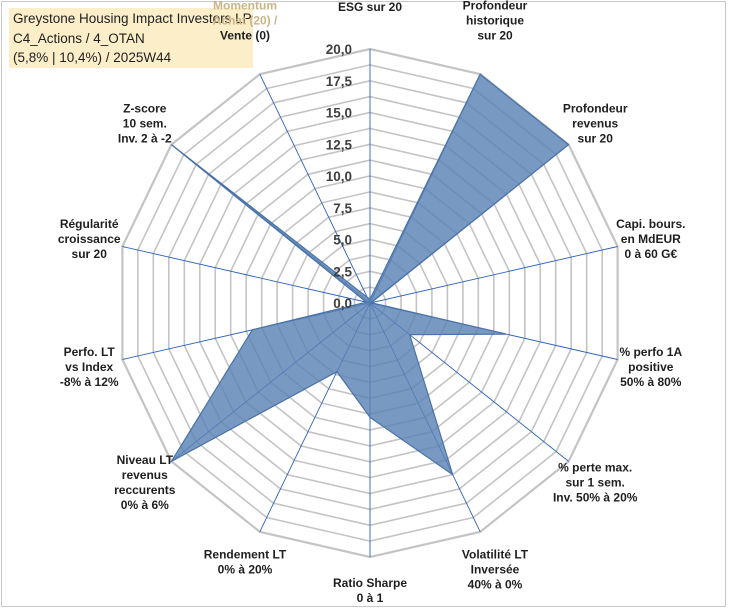 Image resolution: width=729 pixels, height=610 pixels. What do you see at coordinates (339, 49) in the screenshot?
I see `tick-label: 20,0` at bounding box center [339, 49].